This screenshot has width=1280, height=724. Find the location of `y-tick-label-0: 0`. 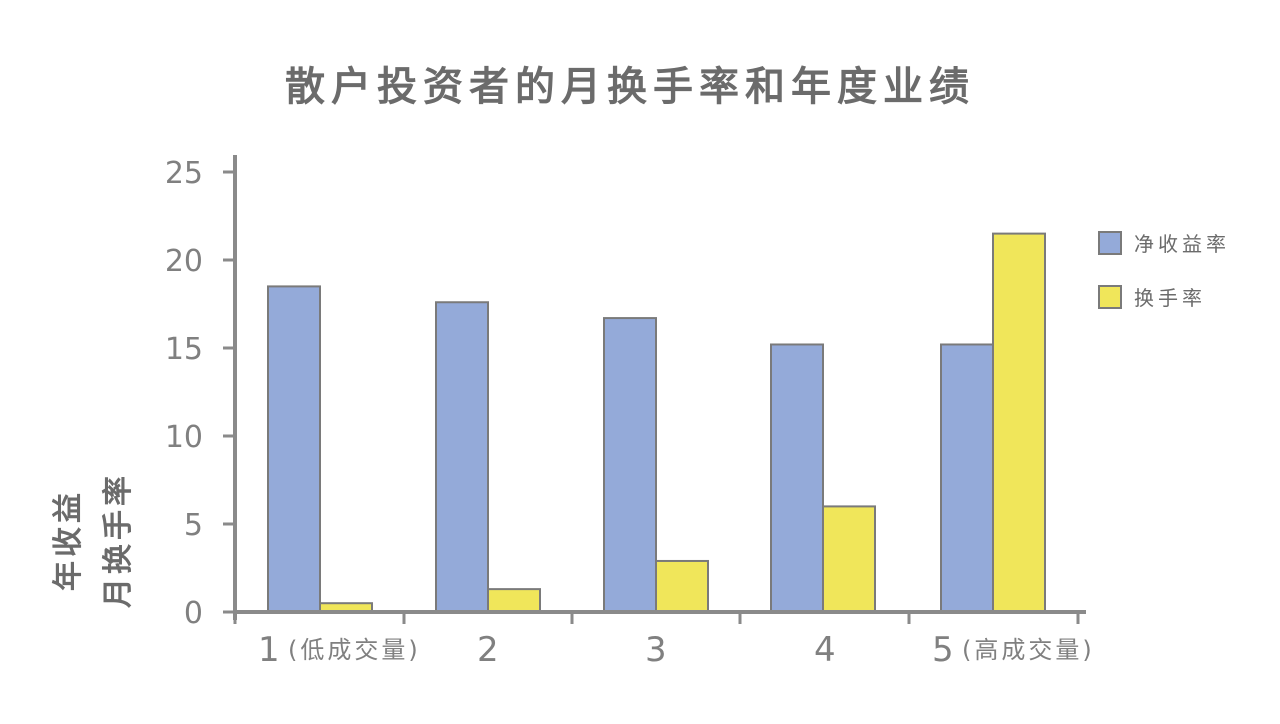

y-tick-label-0: 0 is located at coordinates (193, 613).